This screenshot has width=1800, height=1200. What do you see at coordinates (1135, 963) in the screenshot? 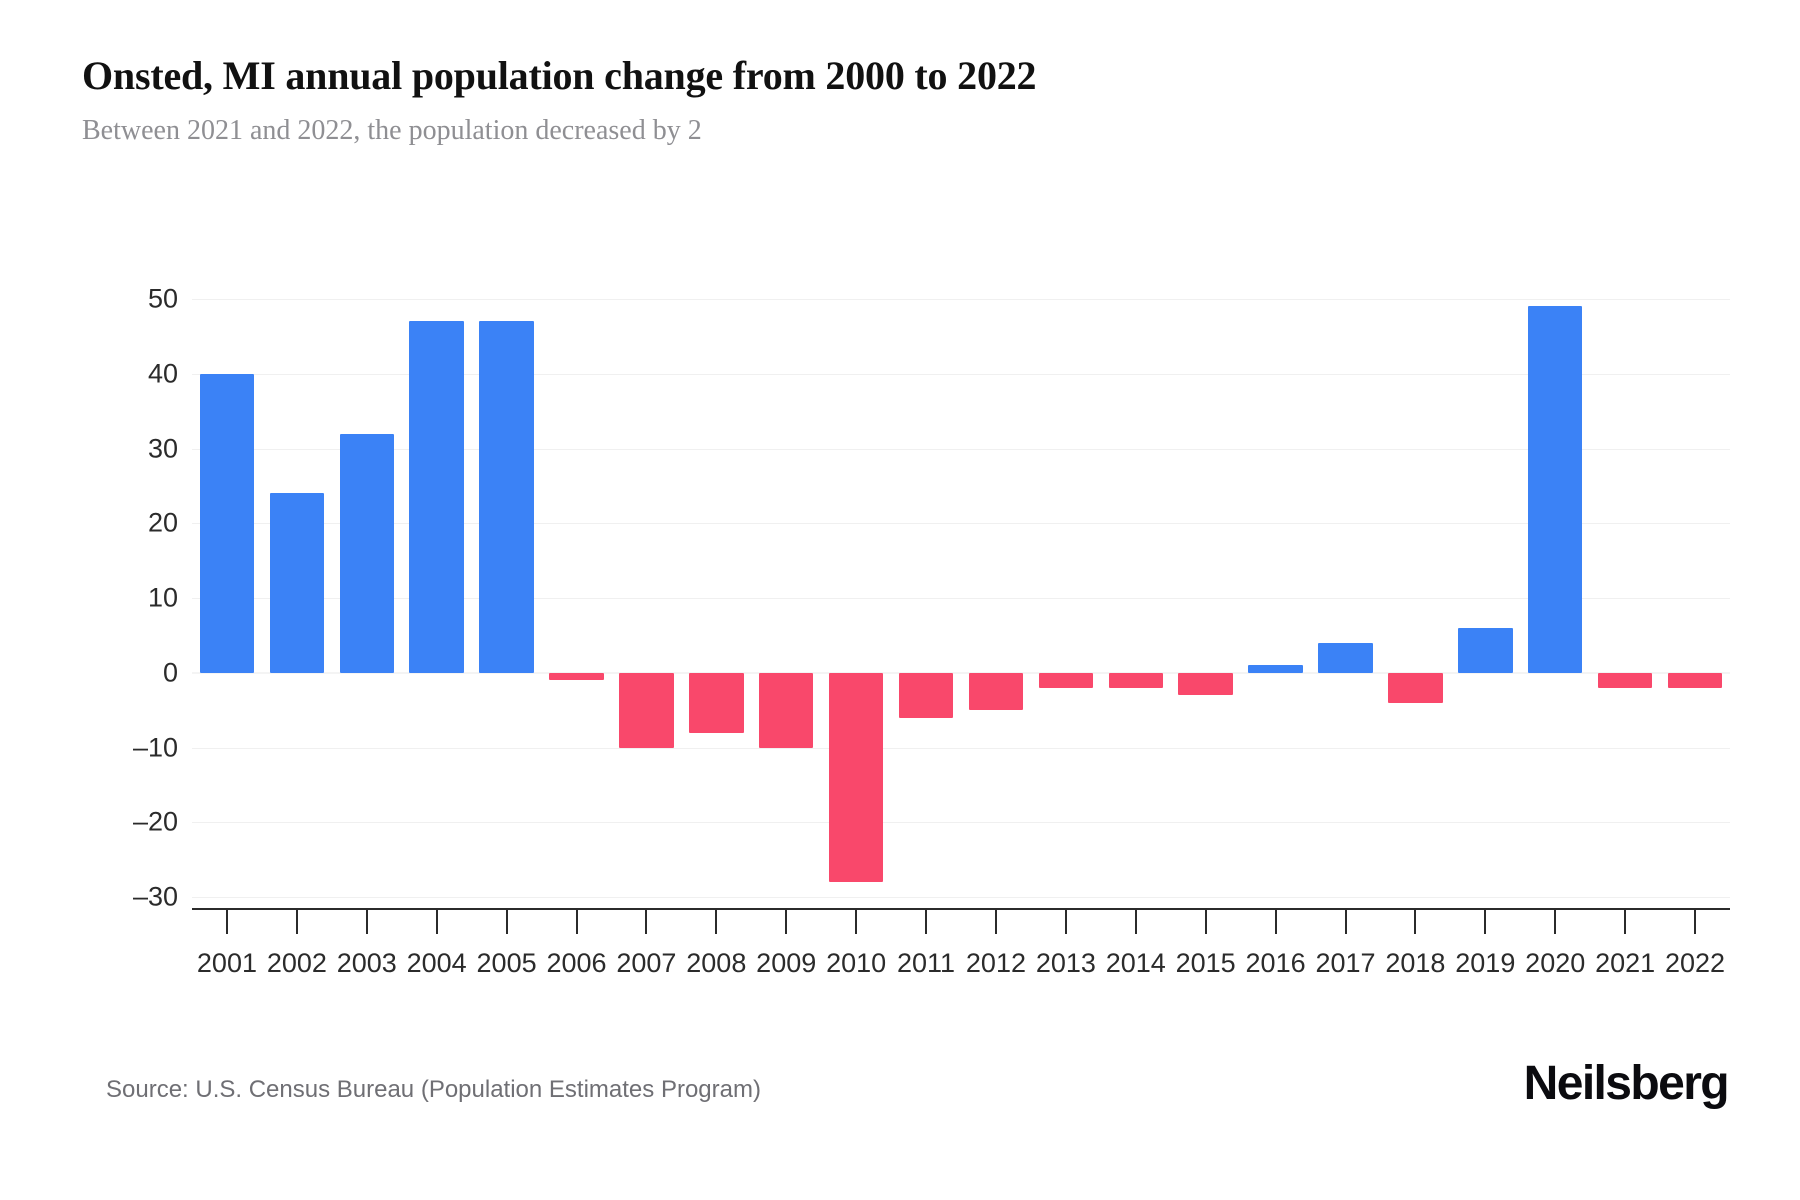
I see `x-axis-tick-label: 2014` at bounding box center [1135, 963].